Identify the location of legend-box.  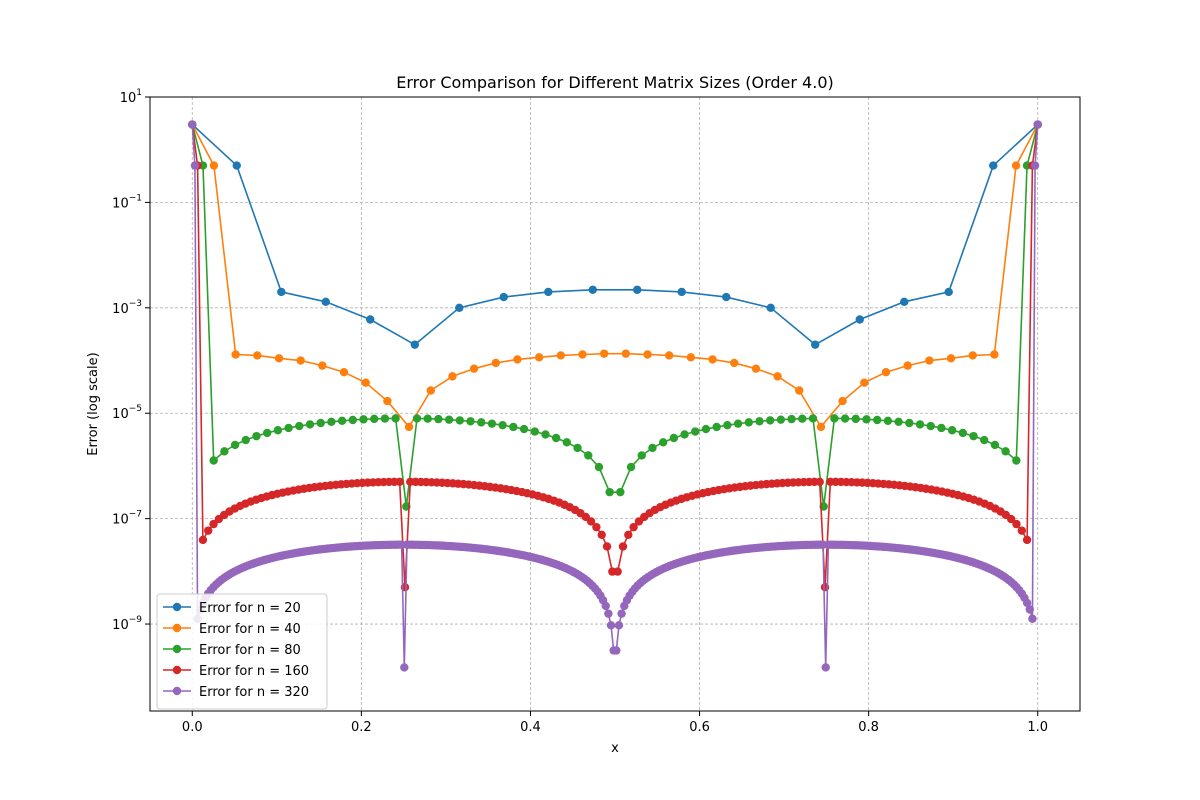
(242, 651).